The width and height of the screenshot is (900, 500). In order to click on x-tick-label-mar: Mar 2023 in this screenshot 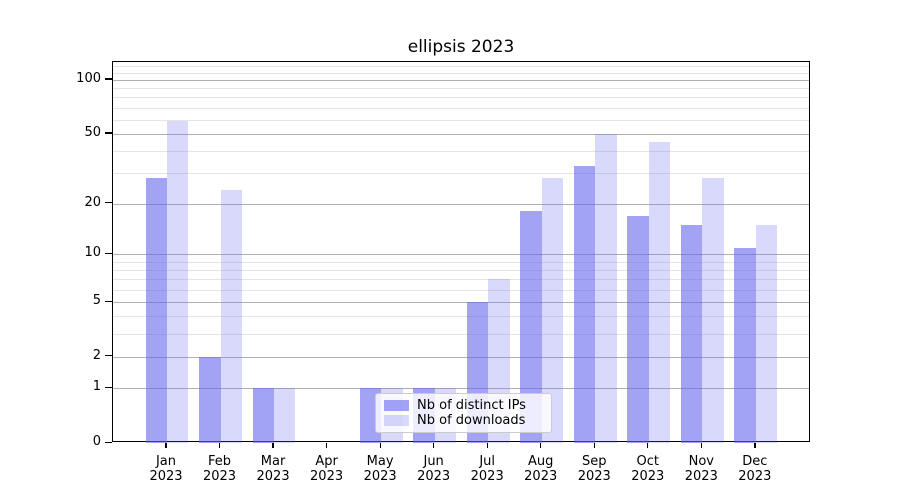, I will do `click(273, 469)`.